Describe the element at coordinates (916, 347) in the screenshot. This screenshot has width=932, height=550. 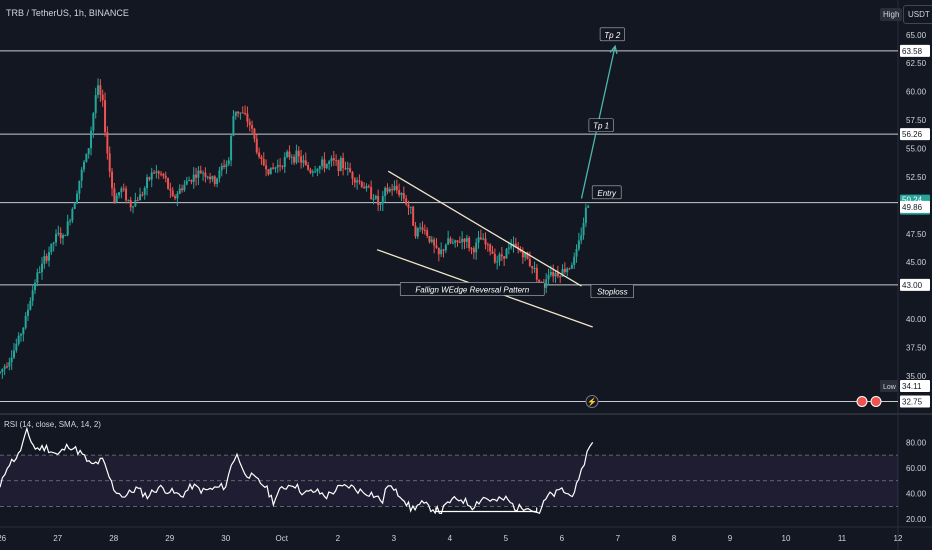
I see `y-tick-label: 37.50` at that location.